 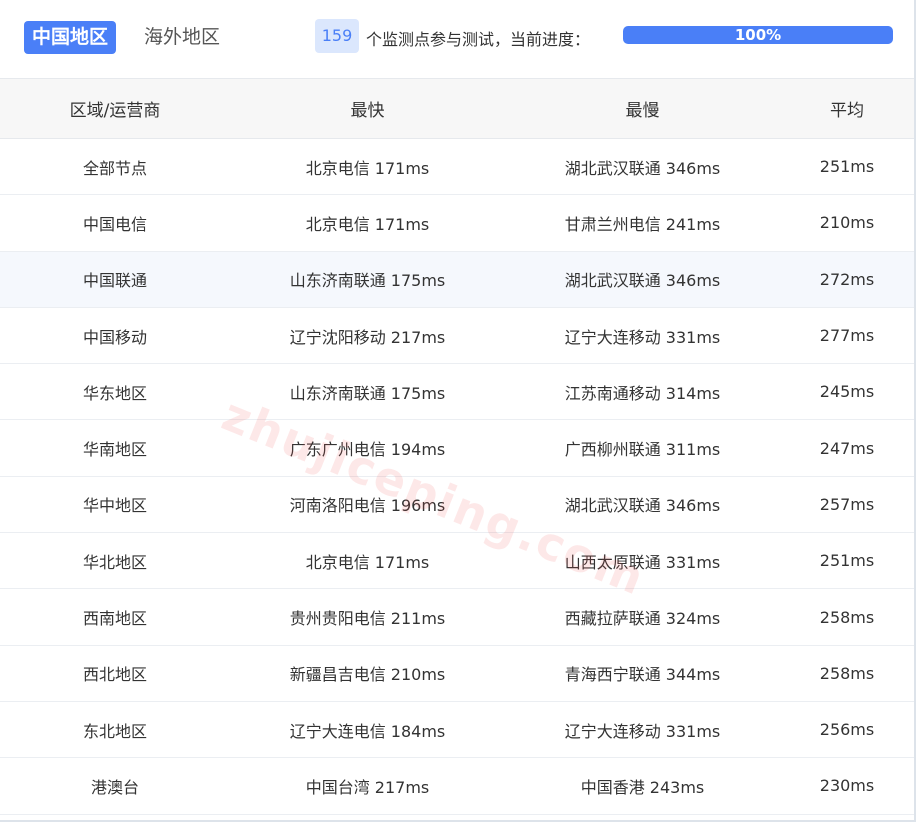 What do you see at coordinates (115, 392) in the screenshot?
I see `table-cell: 华东地区` at bounding box center [115, 392].